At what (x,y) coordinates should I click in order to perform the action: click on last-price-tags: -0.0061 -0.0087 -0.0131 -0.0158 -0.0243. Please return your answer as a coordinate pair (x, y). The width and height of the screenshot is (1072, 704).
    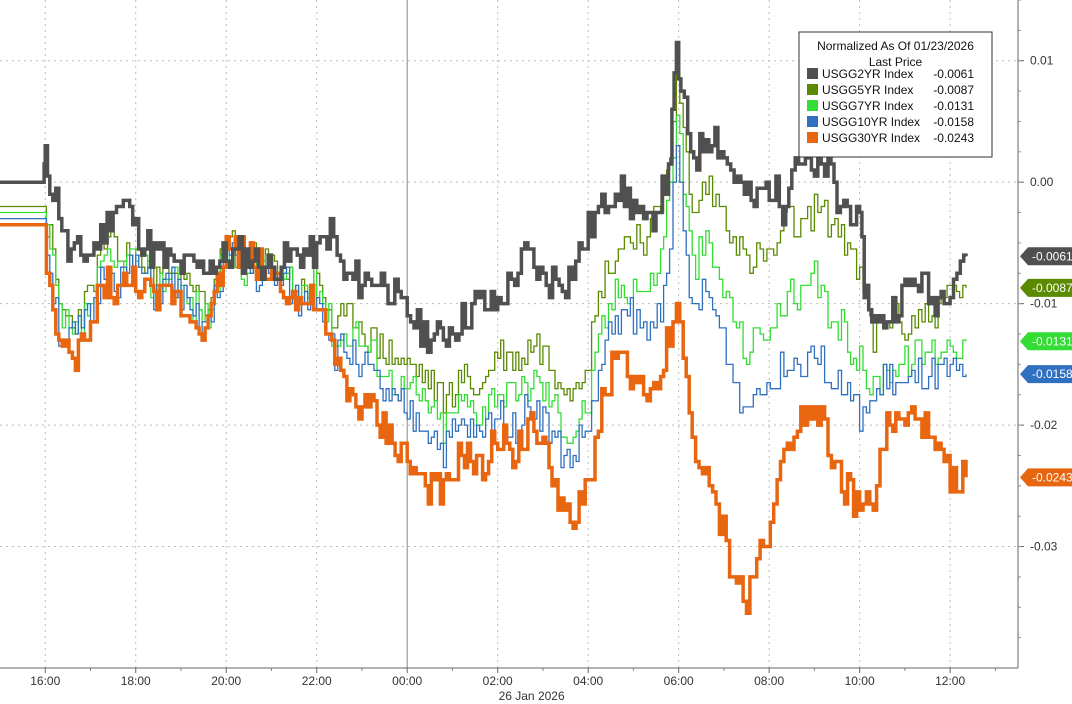
    Looking at the image, I should click on (1046, 367).